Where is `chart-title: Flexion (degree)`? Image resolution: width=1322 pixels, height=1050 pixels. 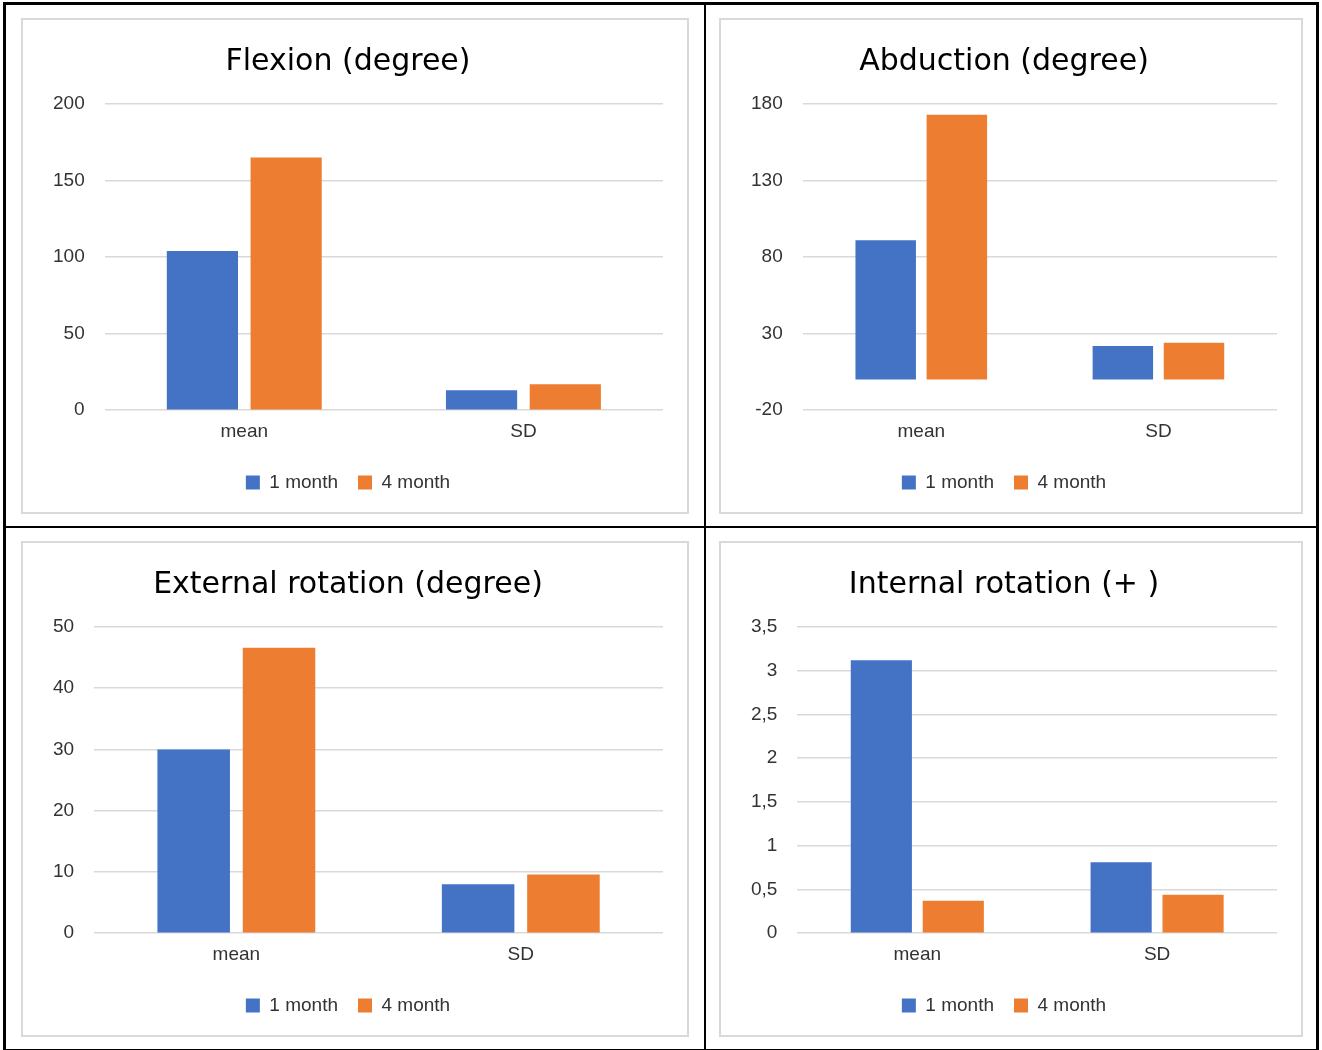
chart-title: Flexion (degree) is located at coordinates (348, 59).